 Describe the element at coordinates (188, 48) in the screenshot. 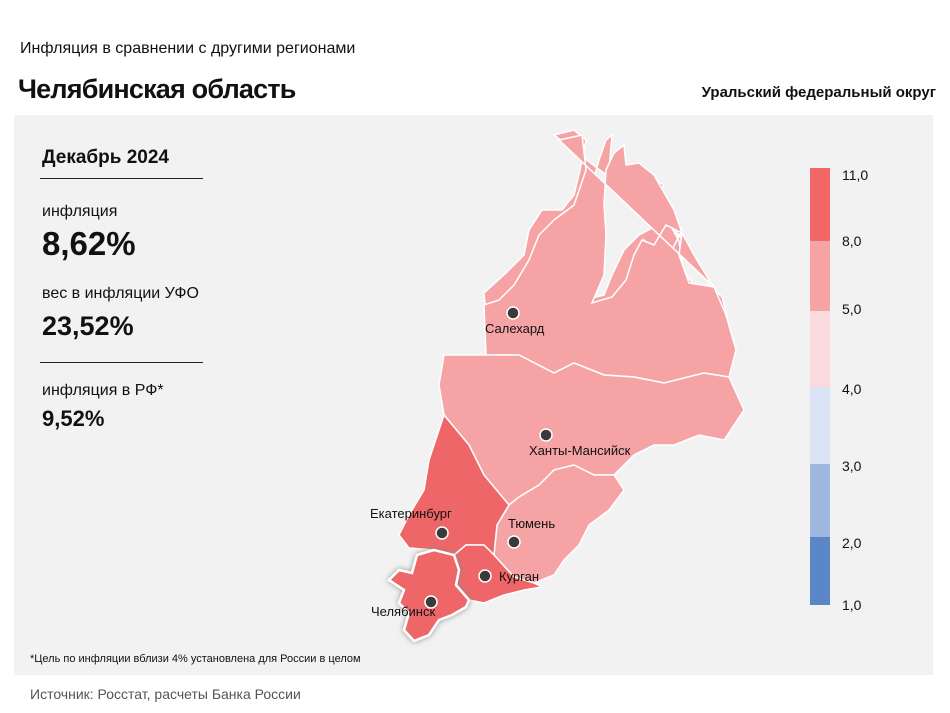

I see `subtitle: Инфляция в сравнении с другими регионами` at that location.